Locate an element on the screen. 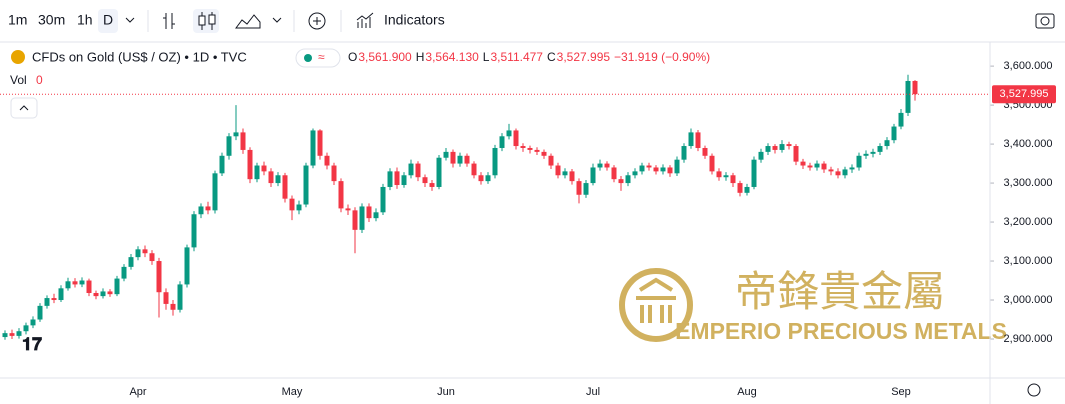  indicators-icon is located at coordinates (365, 20).